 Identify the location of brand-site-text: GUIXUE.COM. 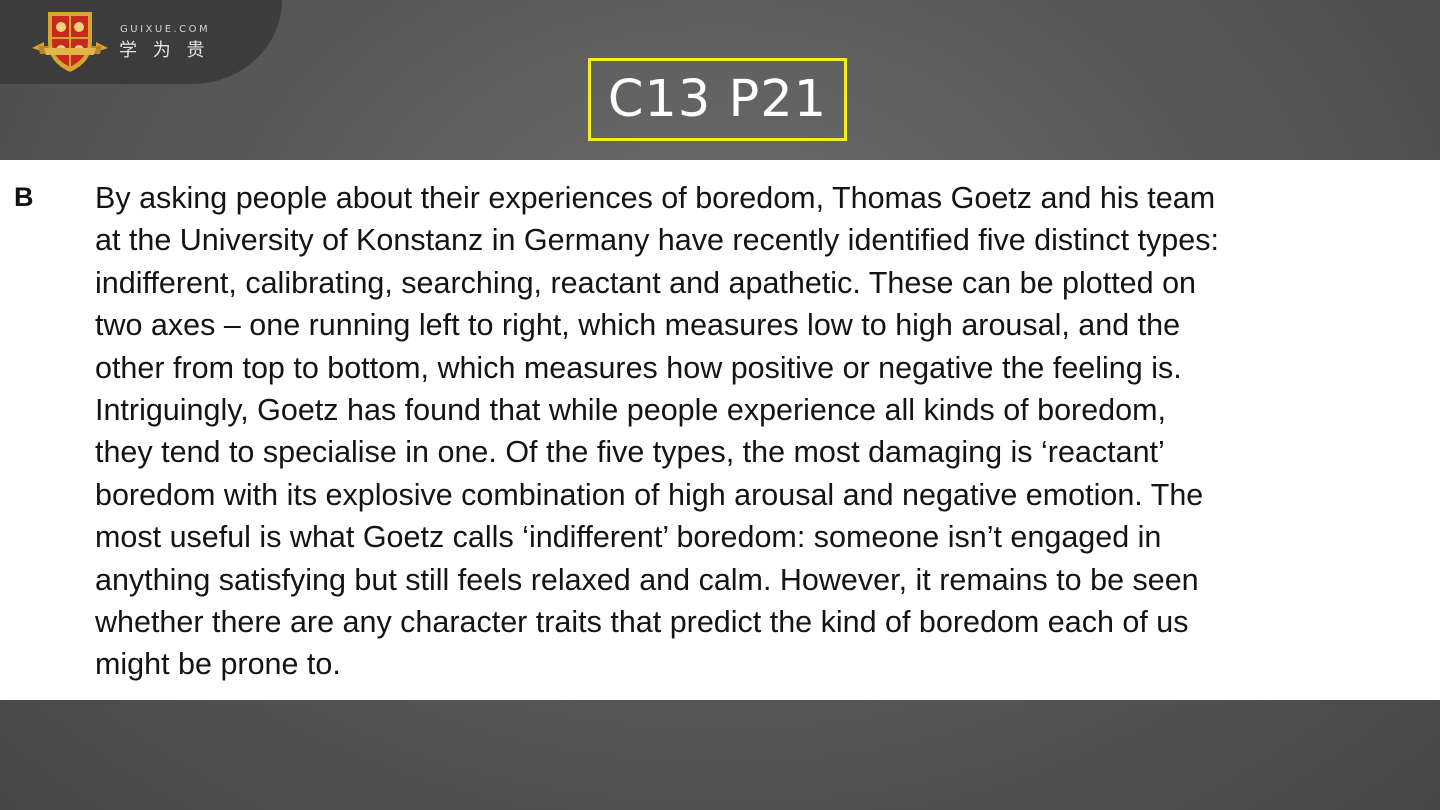
(165, 29).